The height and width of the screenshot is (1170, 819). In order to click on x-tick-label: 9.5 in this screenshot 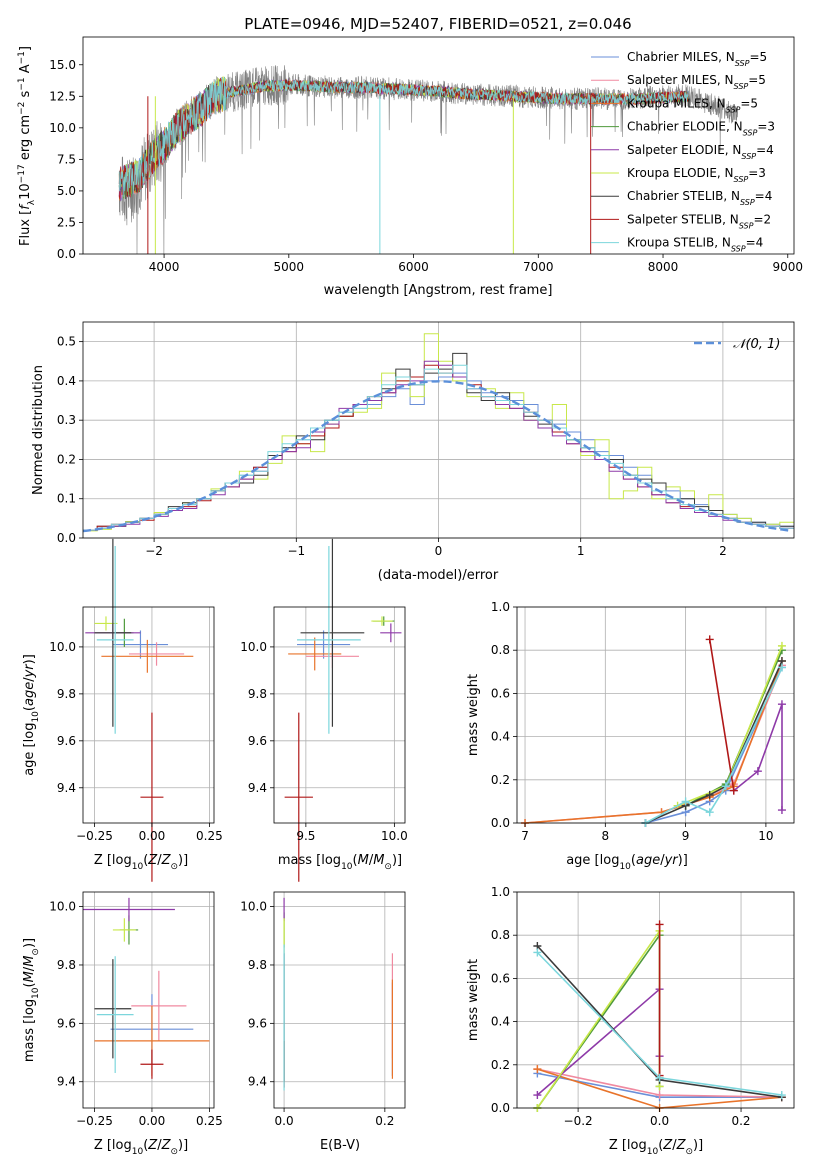, I will do `click(305, 836)`.